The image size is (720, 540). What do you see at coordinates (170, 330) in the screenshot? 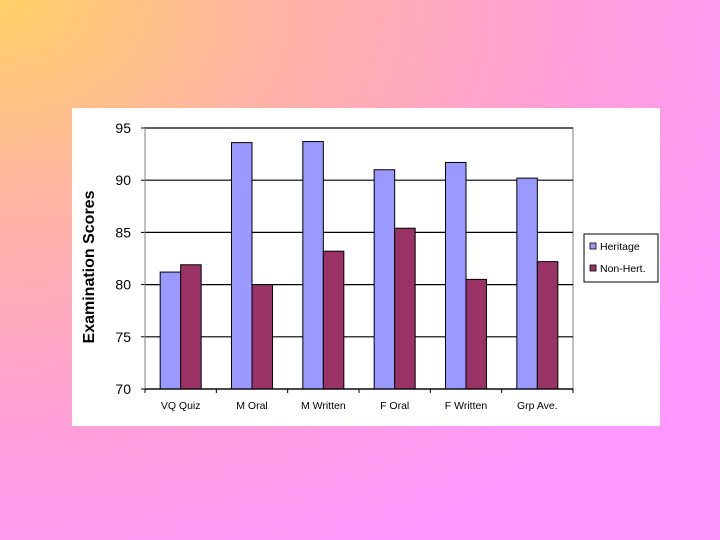
I see `bar-heritage-vq-quiz` at bounding box center [170, 330].